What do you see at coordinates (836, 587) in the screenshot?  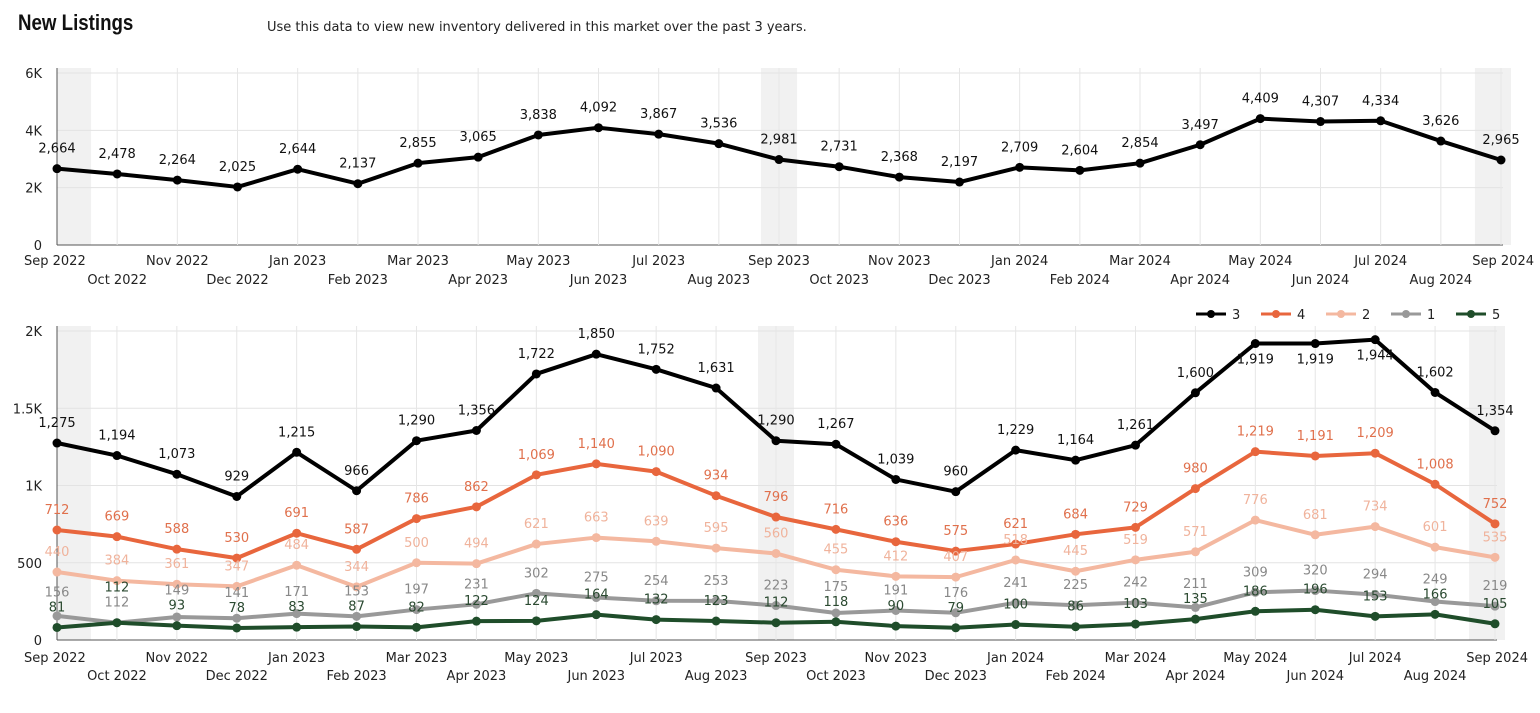 I see `data-label: 175` at bounding box center [836, 587].